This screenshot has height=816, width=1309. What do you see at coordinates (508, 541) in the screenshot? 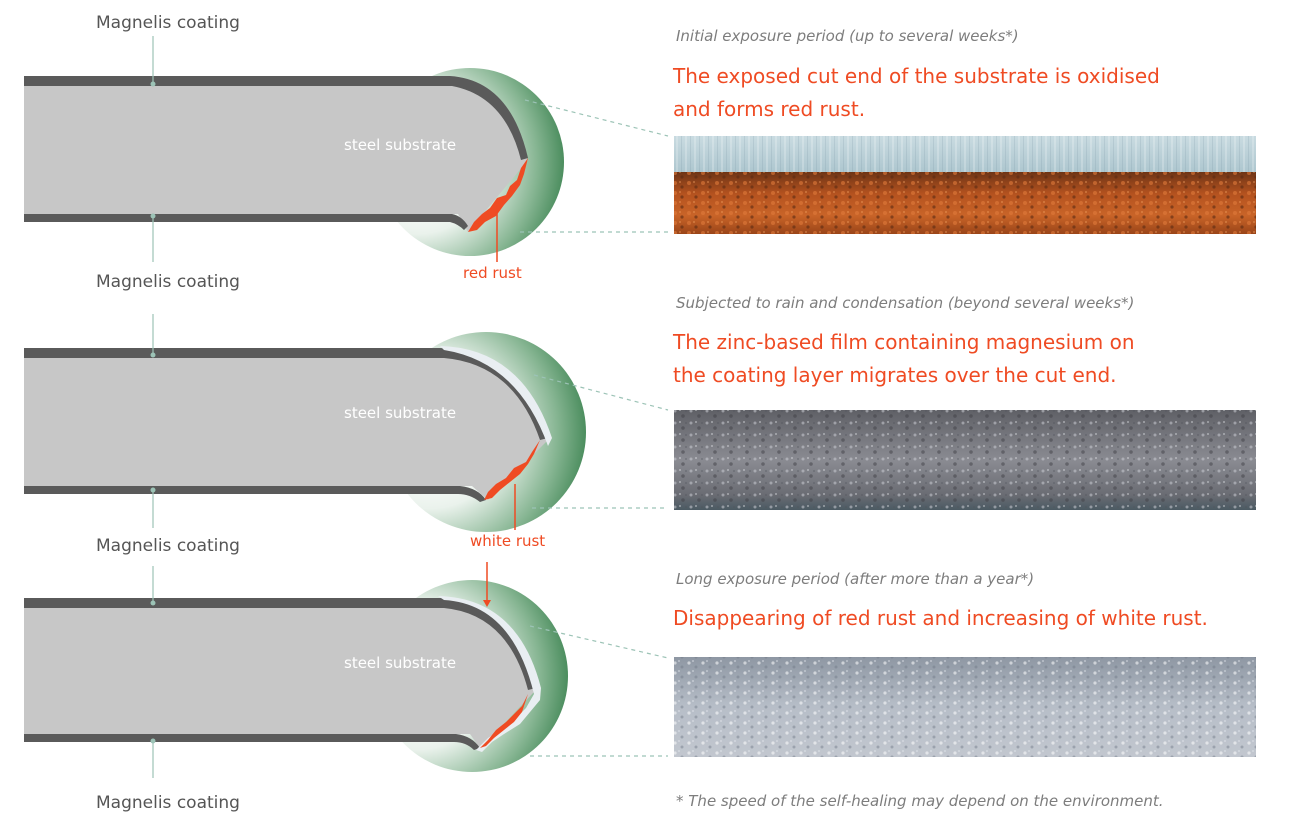
I see `white-rust-label: white rust` at bounding box center [508, 541].